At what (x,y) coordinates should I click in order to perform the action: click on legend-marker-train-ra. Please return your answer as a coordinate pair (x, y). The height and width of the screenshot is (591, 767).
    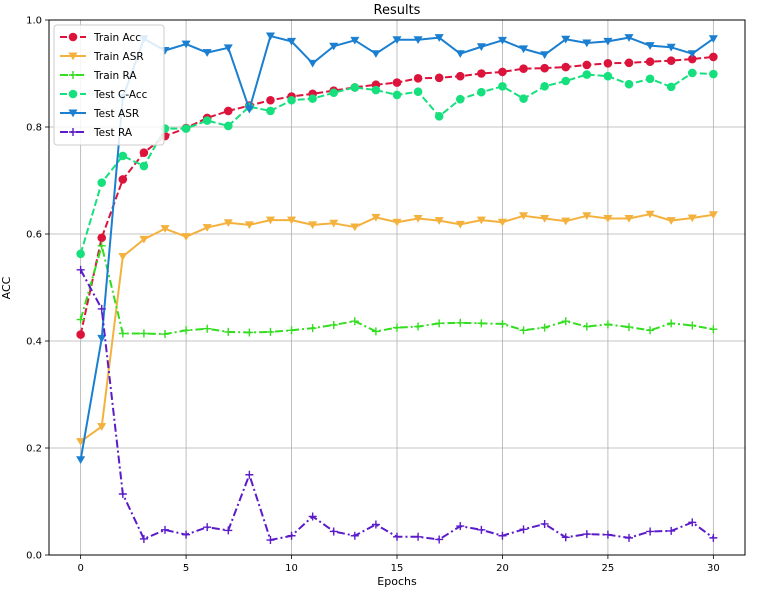
    Looking at the image, I should click on (73, 75).